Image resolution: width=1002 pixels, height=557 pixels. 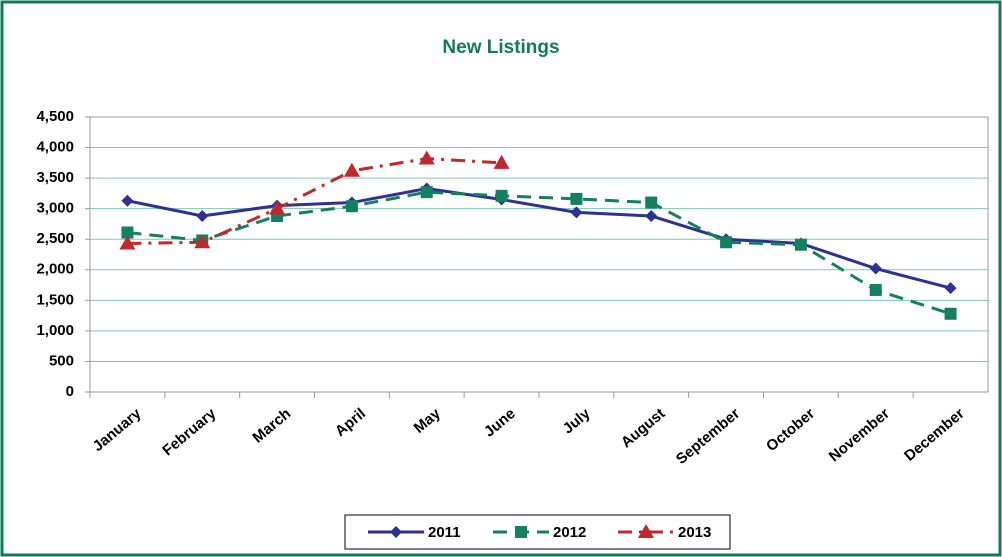 I want to click on legend-label: 2011, so click(x=444, y=532).